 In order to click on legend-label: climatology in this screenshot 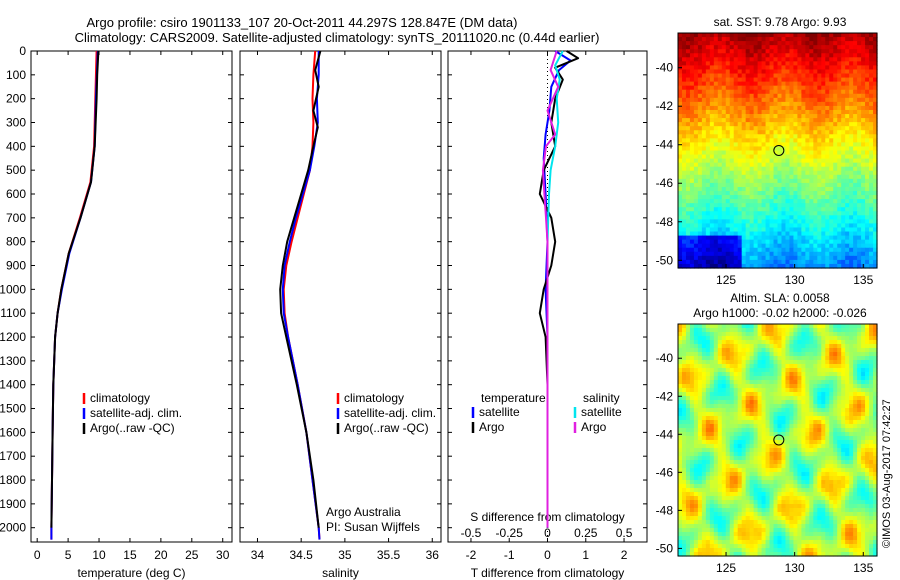, I will do `click(120, 398)`.